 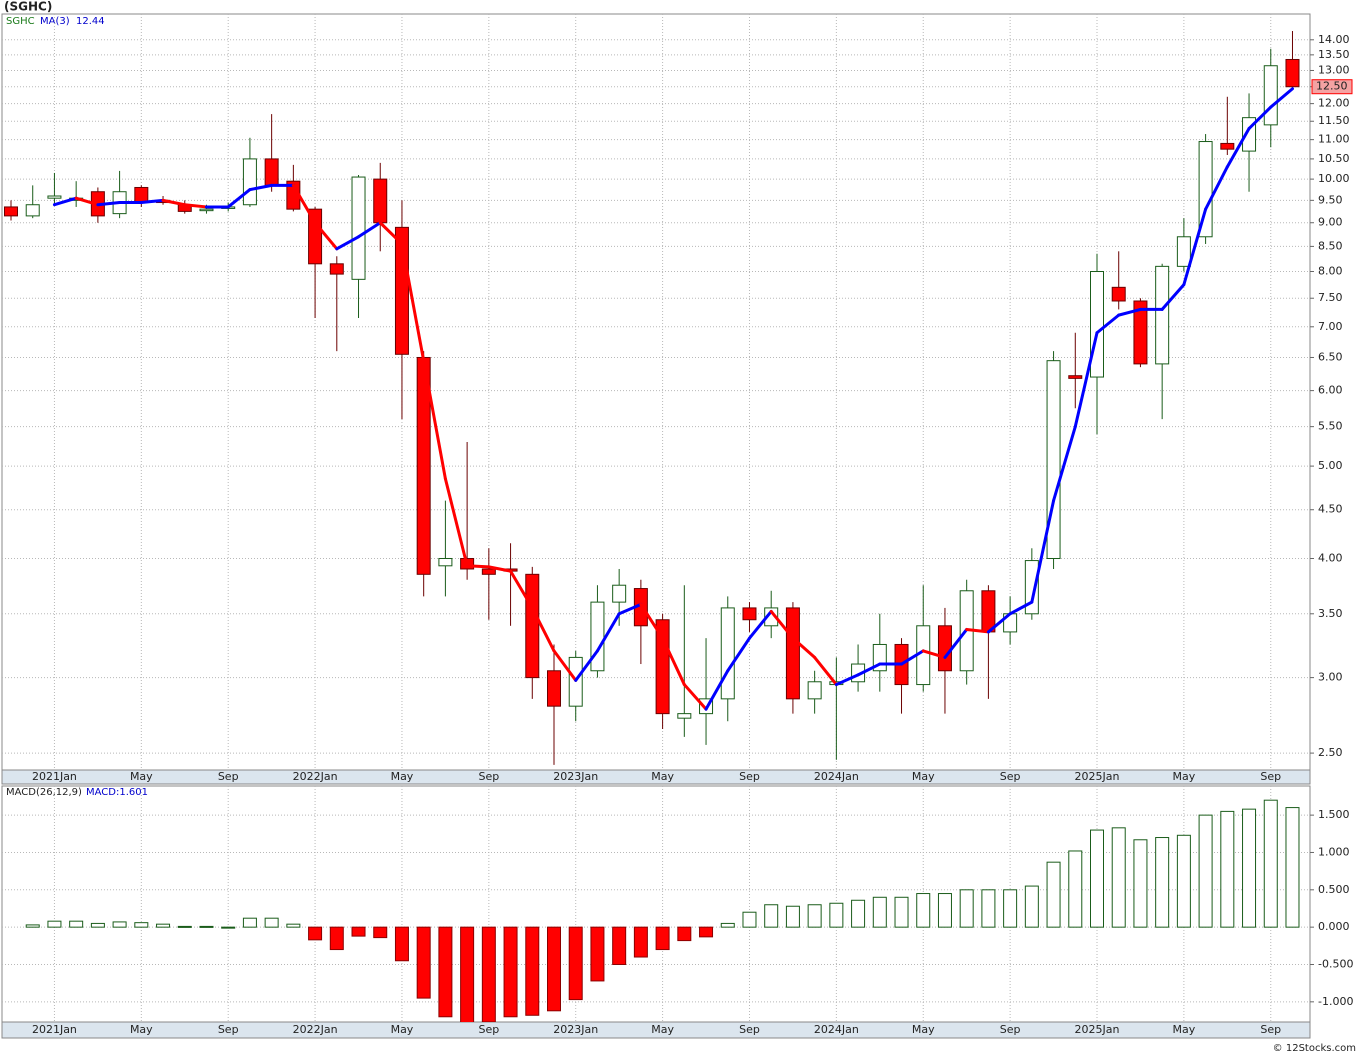 I want to click on symbol-label: SGHC, so click(x=20, y=21).